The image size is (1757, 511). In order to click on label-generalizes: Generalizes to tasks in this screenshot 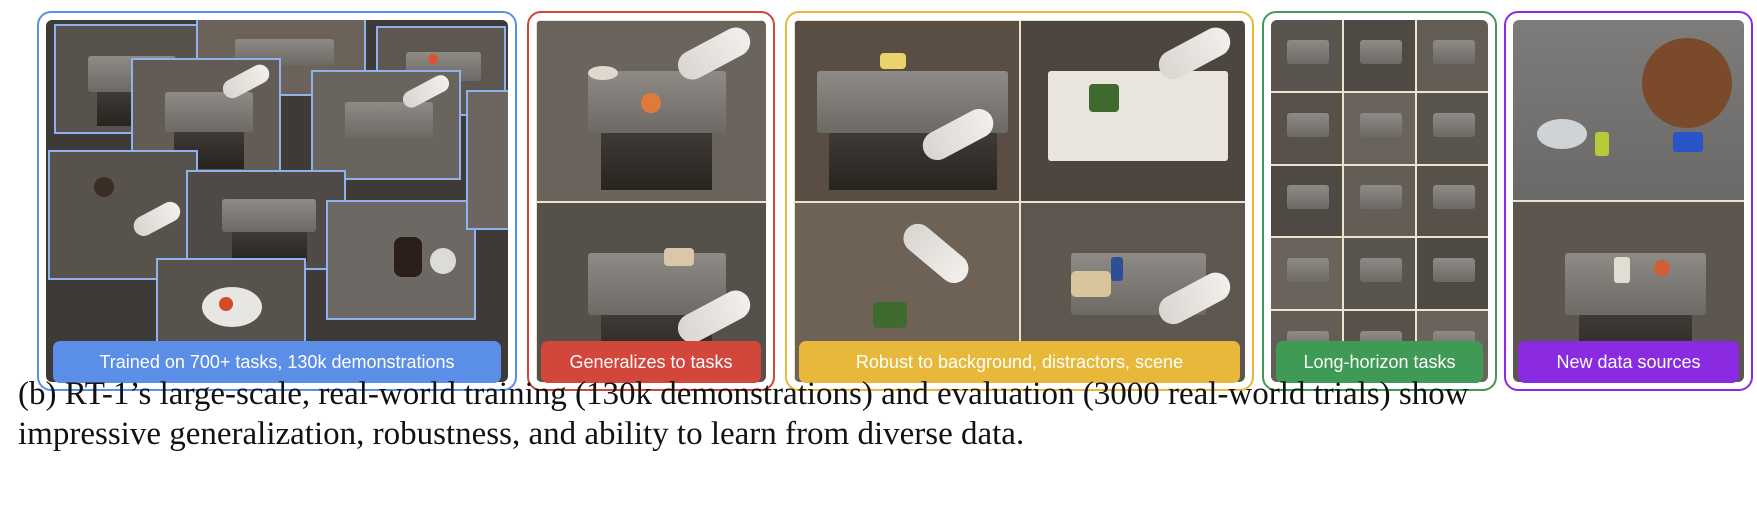, I will do `click(651, 362)`.